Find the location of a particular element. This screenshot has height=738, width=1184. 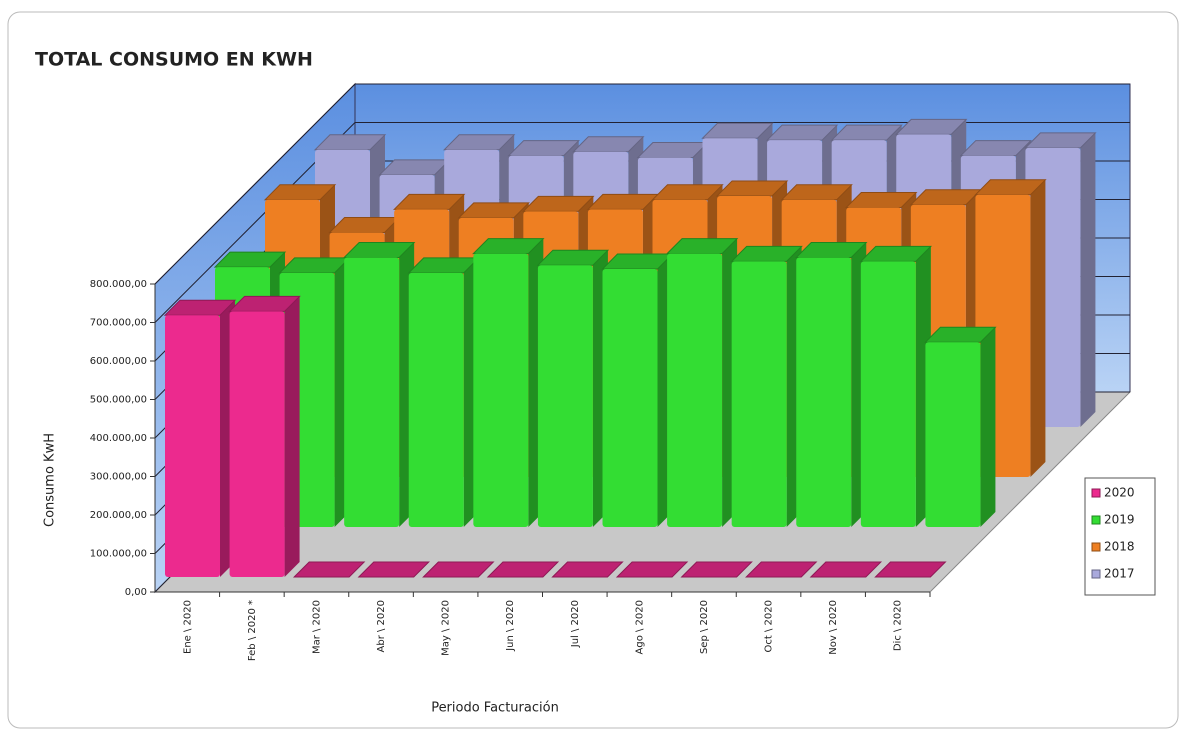

x-tick-label: Ene \ 2020 is located at coordinates (187, 627).